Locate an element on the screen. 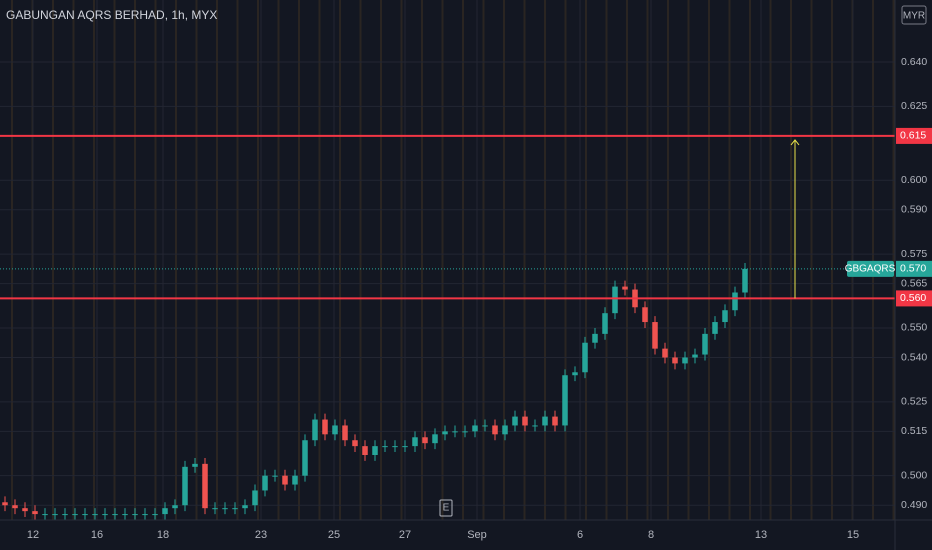  symbol-label-bg is located at coordinates (870, 268).